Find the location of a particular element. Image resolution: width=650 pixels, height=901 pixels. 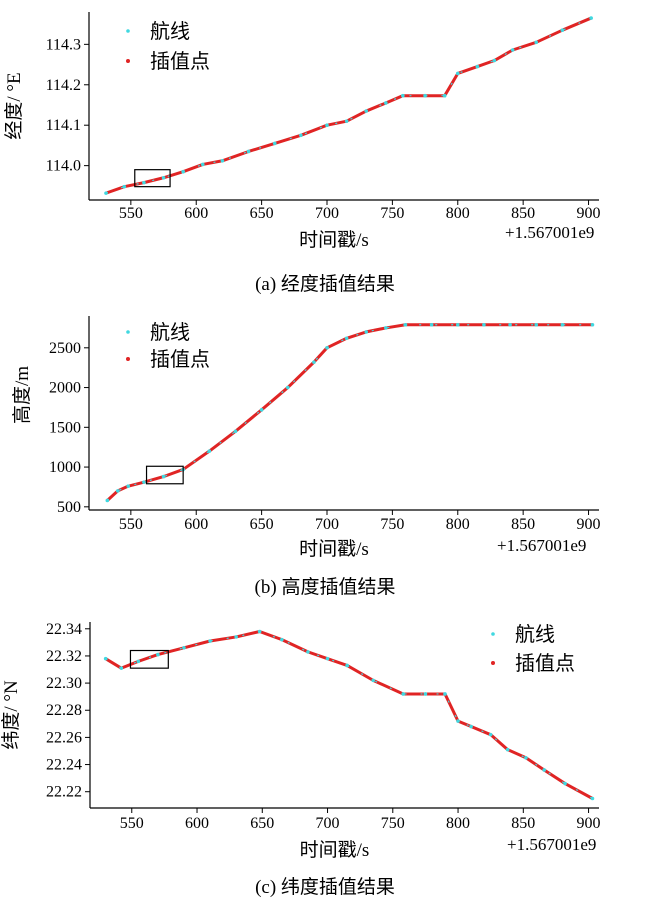

y-tick-label: 22.26 is located at coordinates (64, 737).